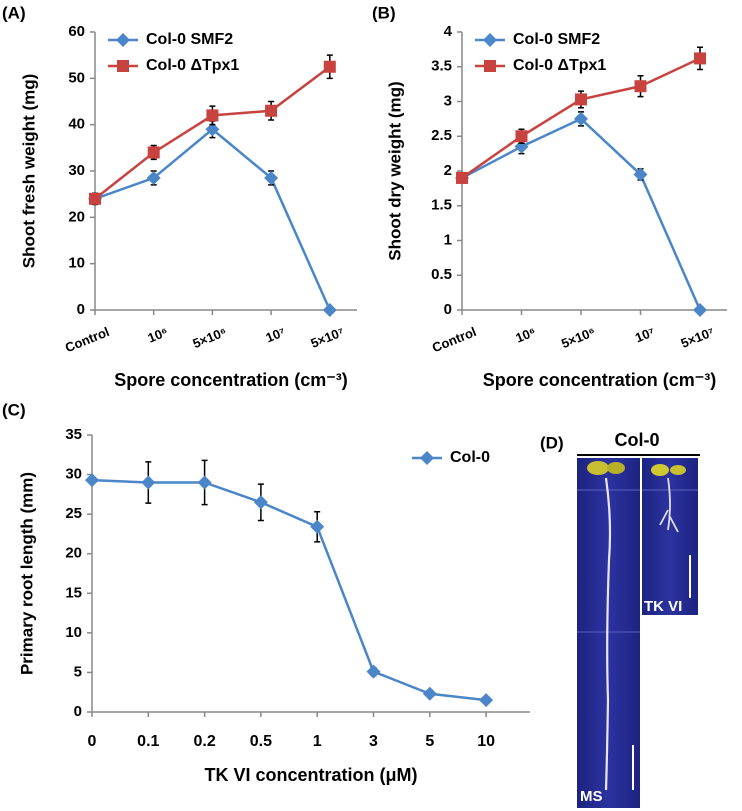  I want to click on x-tick-label: 5, so click(429, 741).